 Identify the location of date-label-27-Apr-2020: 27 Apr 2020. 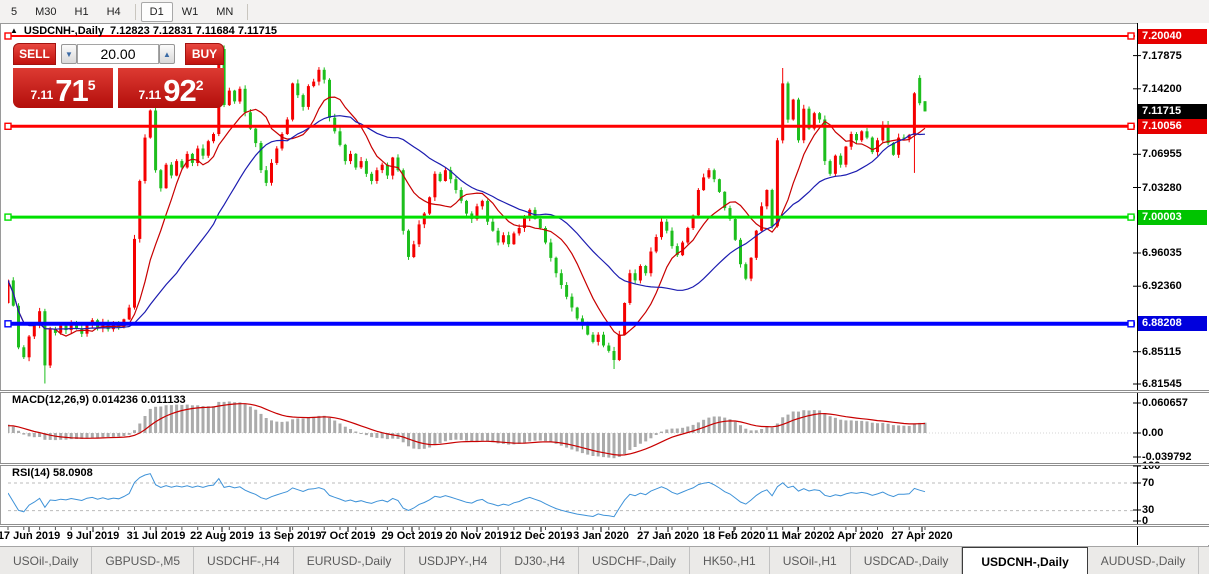
(922, 536).